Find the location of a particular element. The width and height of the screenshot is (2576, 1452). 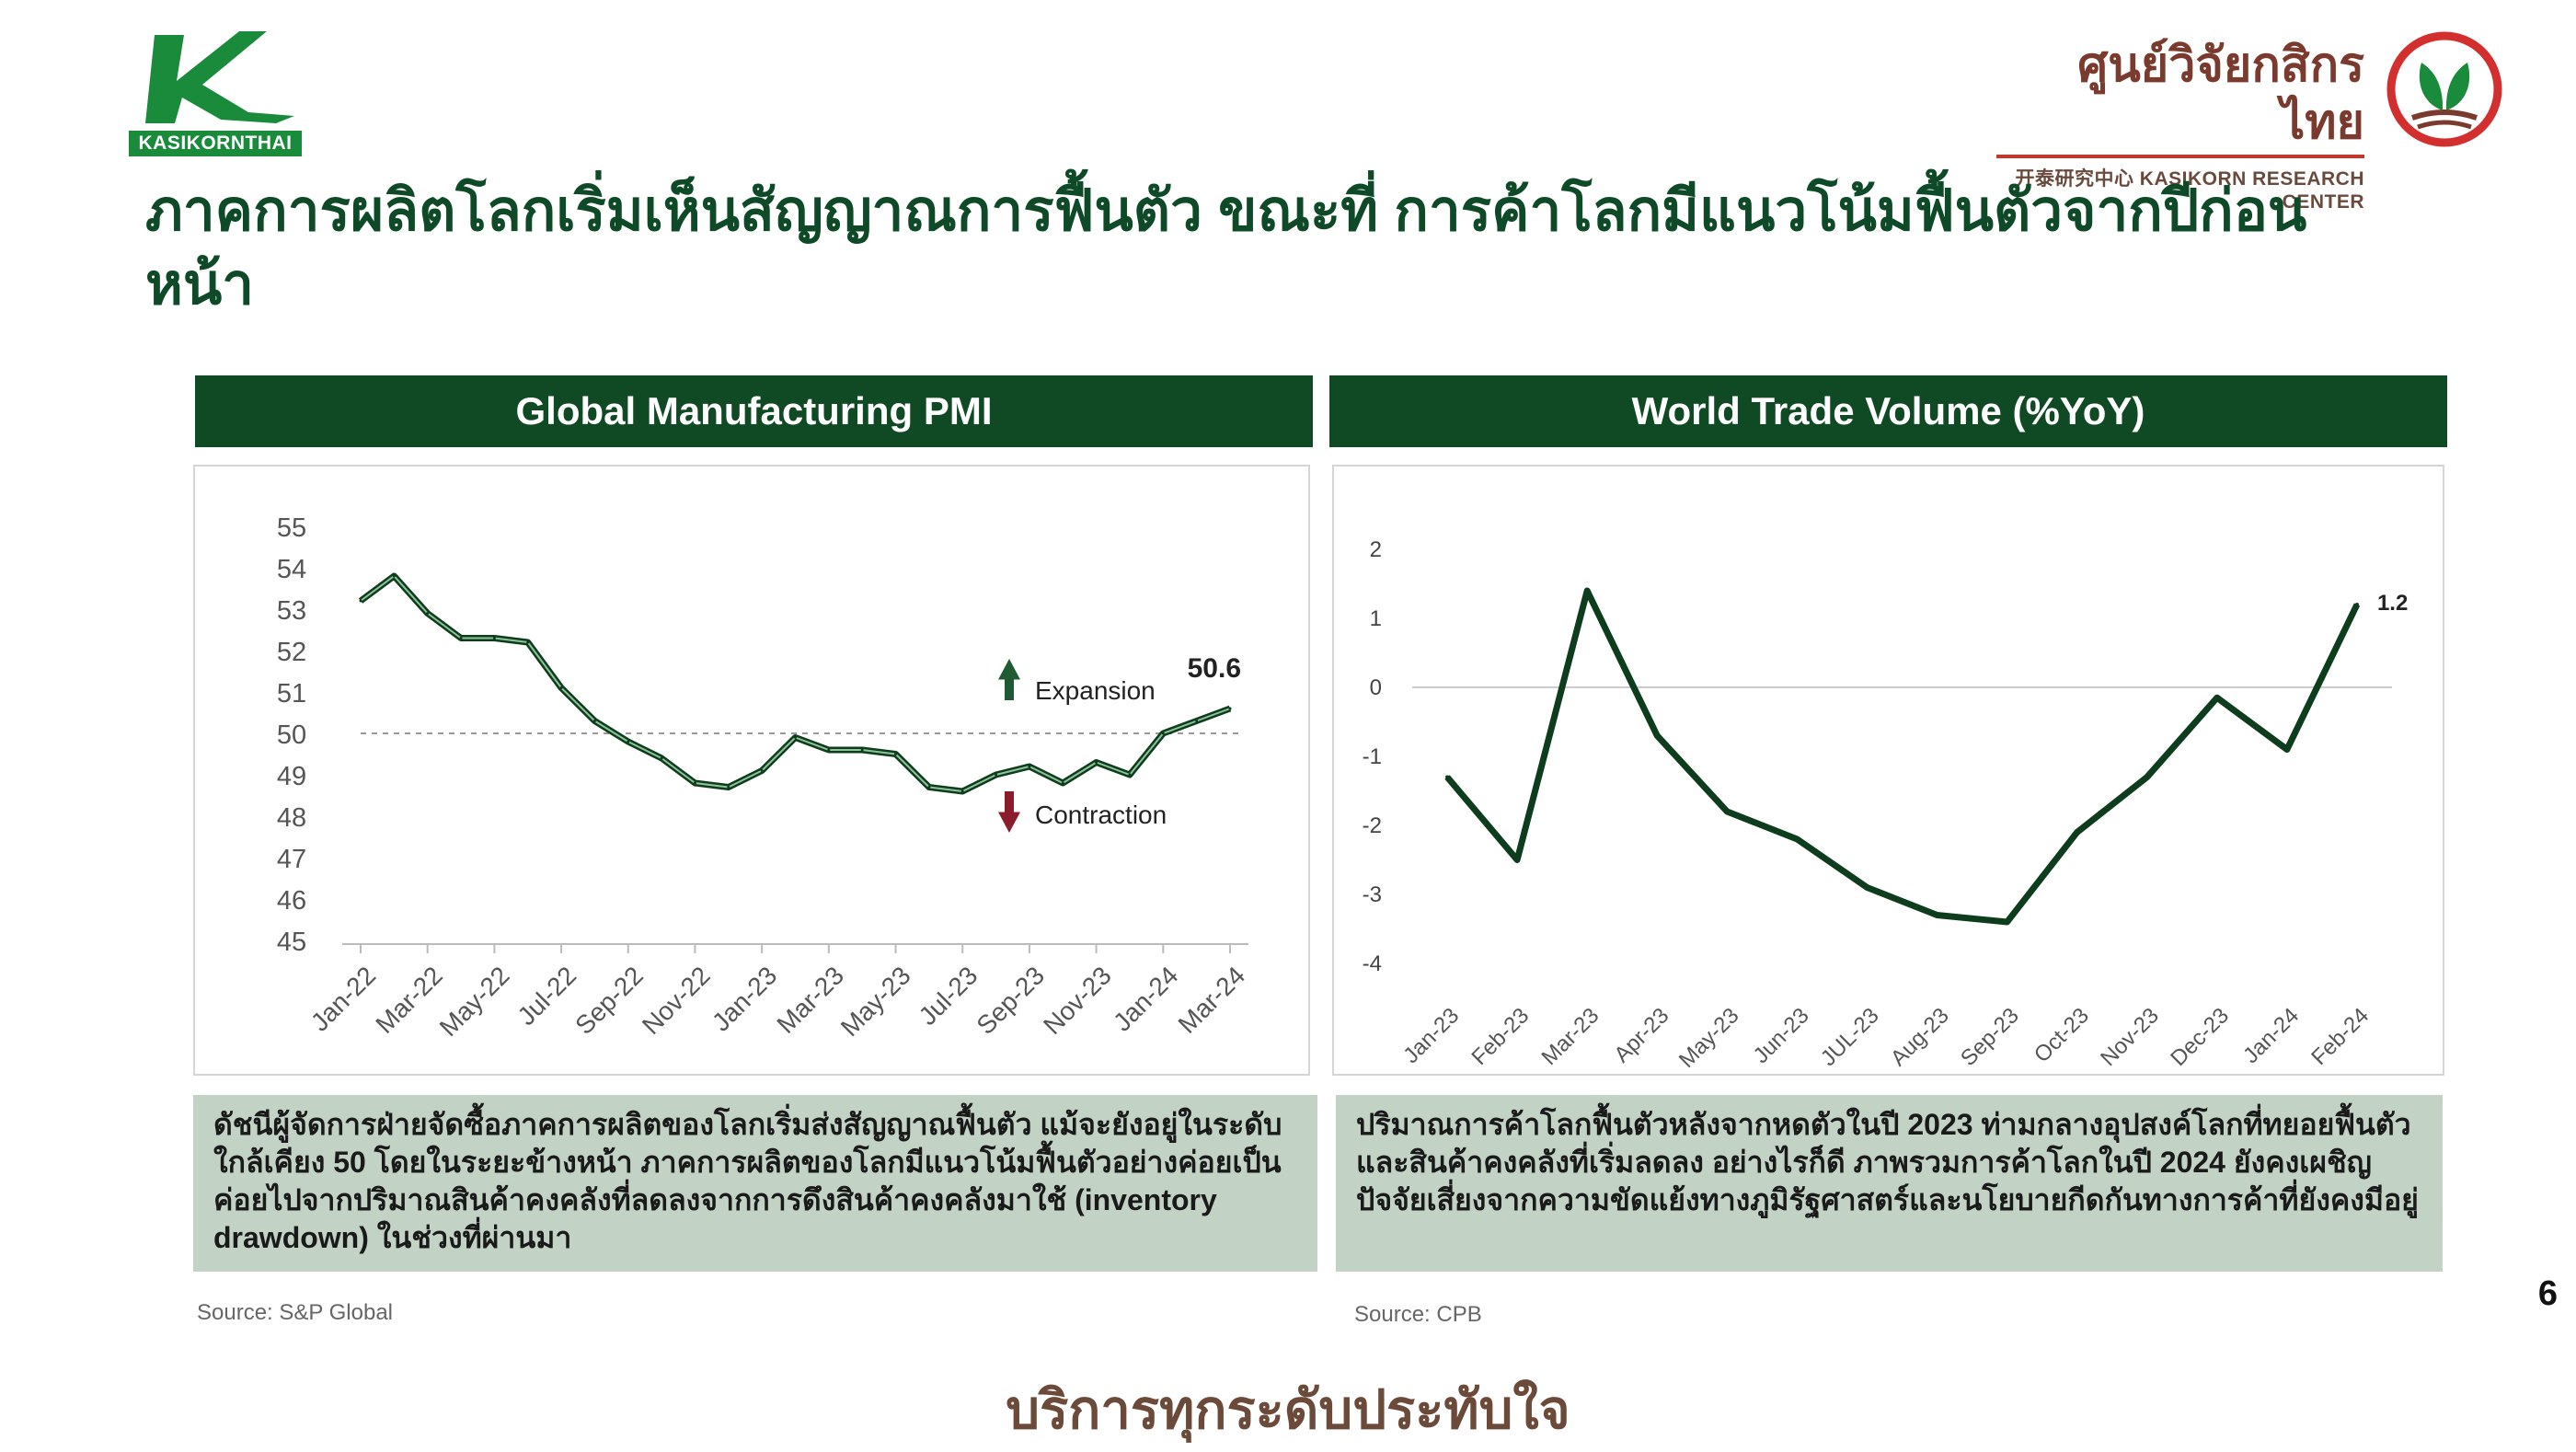

pmi-contraction-label: Contraction is located at coordinates (1101, 815).